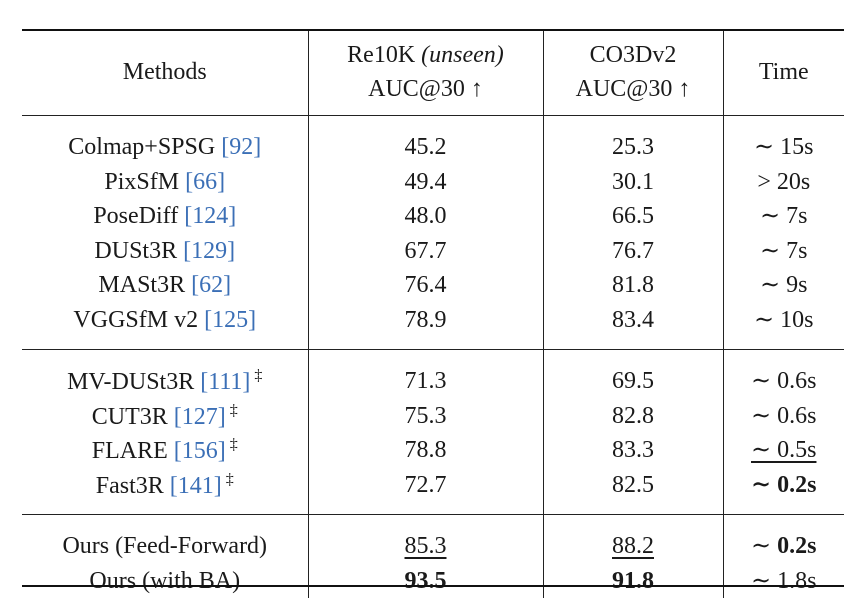 The height and width of the screenshot is (598, 864). I want to click on method-cell: Fast3R [141] ‡, so click(164, 484).